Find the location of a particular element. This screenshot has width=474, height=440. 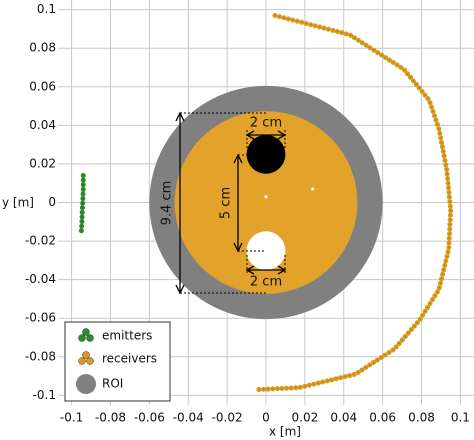

sensor-array is located at coordinates (82, 203).